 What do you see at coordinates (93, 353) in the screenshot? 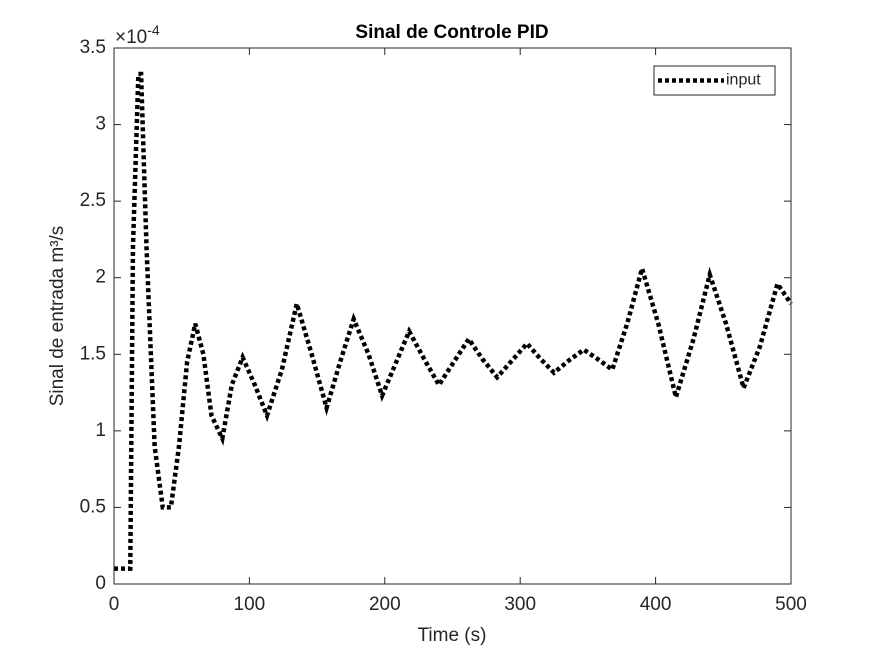
I see `y-tick-label: 1.5` at bounding box center [93, 353].